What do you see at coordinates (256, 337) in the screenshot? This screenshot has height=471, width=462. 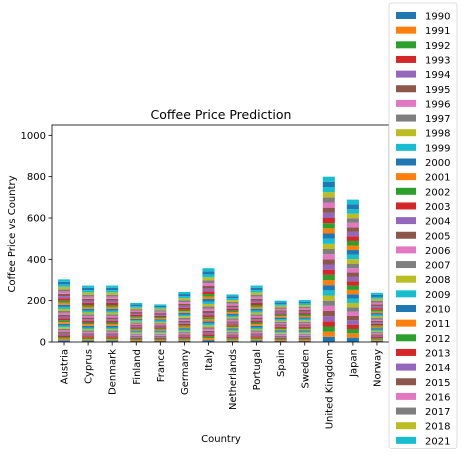 I see `bar-segment-1993-portugal` at bounding box center [256, 337].